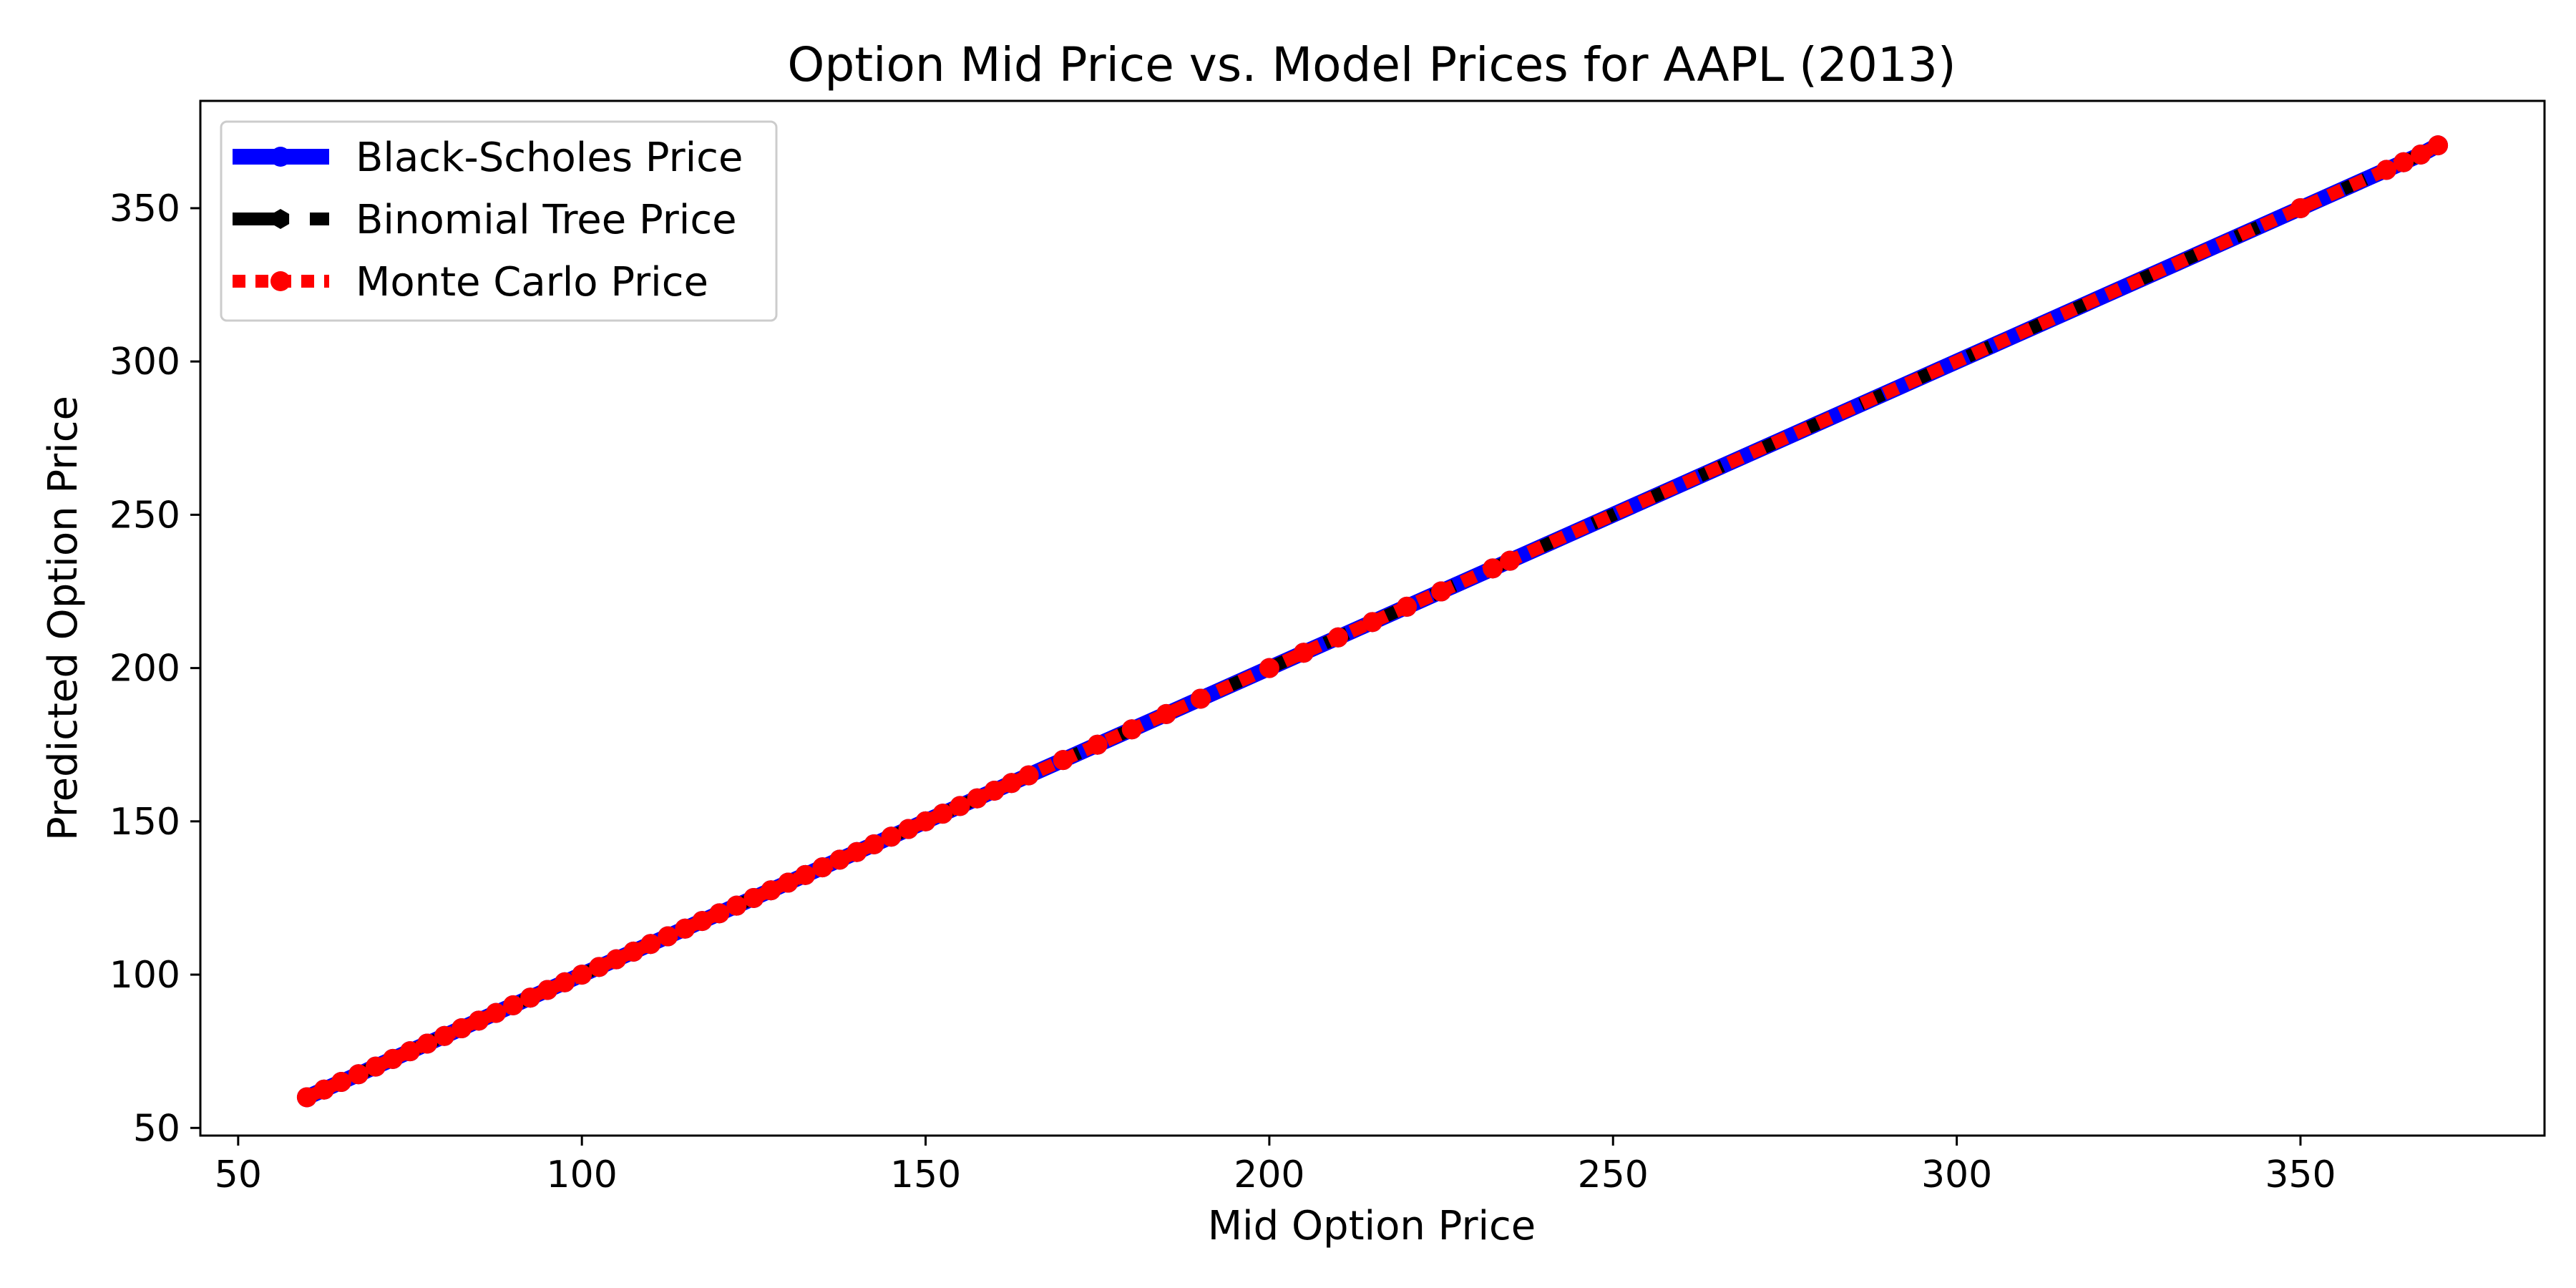 The image size is (2576, 1288). Describe the element at coordinates (144, 515) in the screenshot. I see `y-tick-label-250: 250` at that location.